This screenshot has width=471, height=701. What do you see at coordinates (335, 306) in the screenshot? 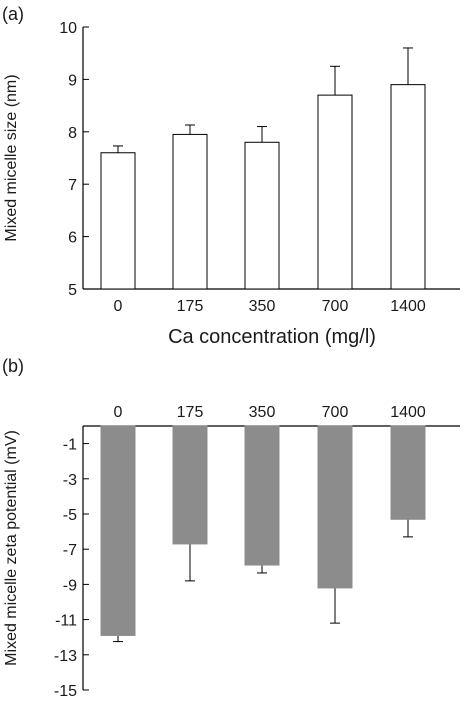
I see `panel-a-x-tick-label: 700` at bounding box center [335, 306].